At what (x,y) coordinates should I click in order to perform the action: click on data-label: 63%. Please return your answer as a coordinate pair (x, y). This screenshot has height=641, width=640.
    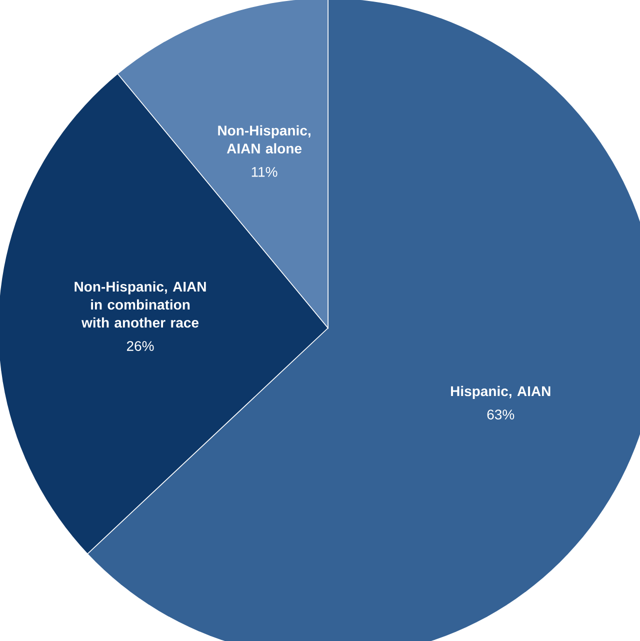
    Looking at the image, I should click on (500, 415).